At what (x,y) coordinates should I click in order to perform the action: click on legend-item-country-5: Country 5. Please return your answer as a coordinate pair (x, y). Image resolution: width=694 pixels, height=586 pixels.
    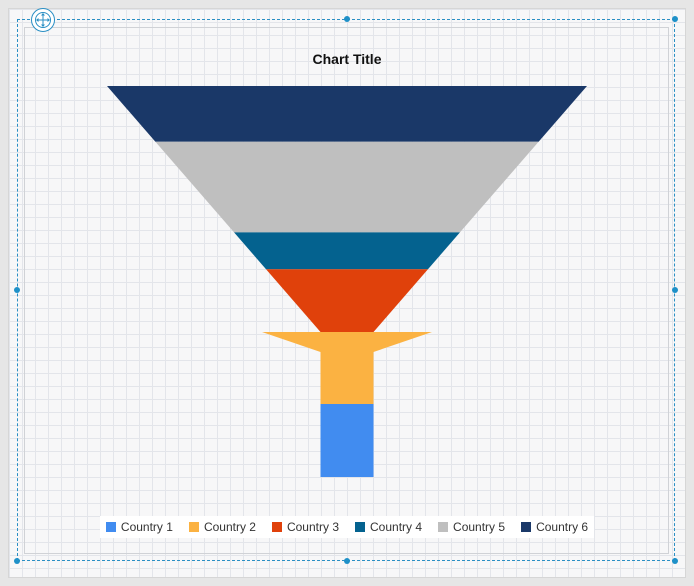
    Looking at the image, I should click on (471, 527).